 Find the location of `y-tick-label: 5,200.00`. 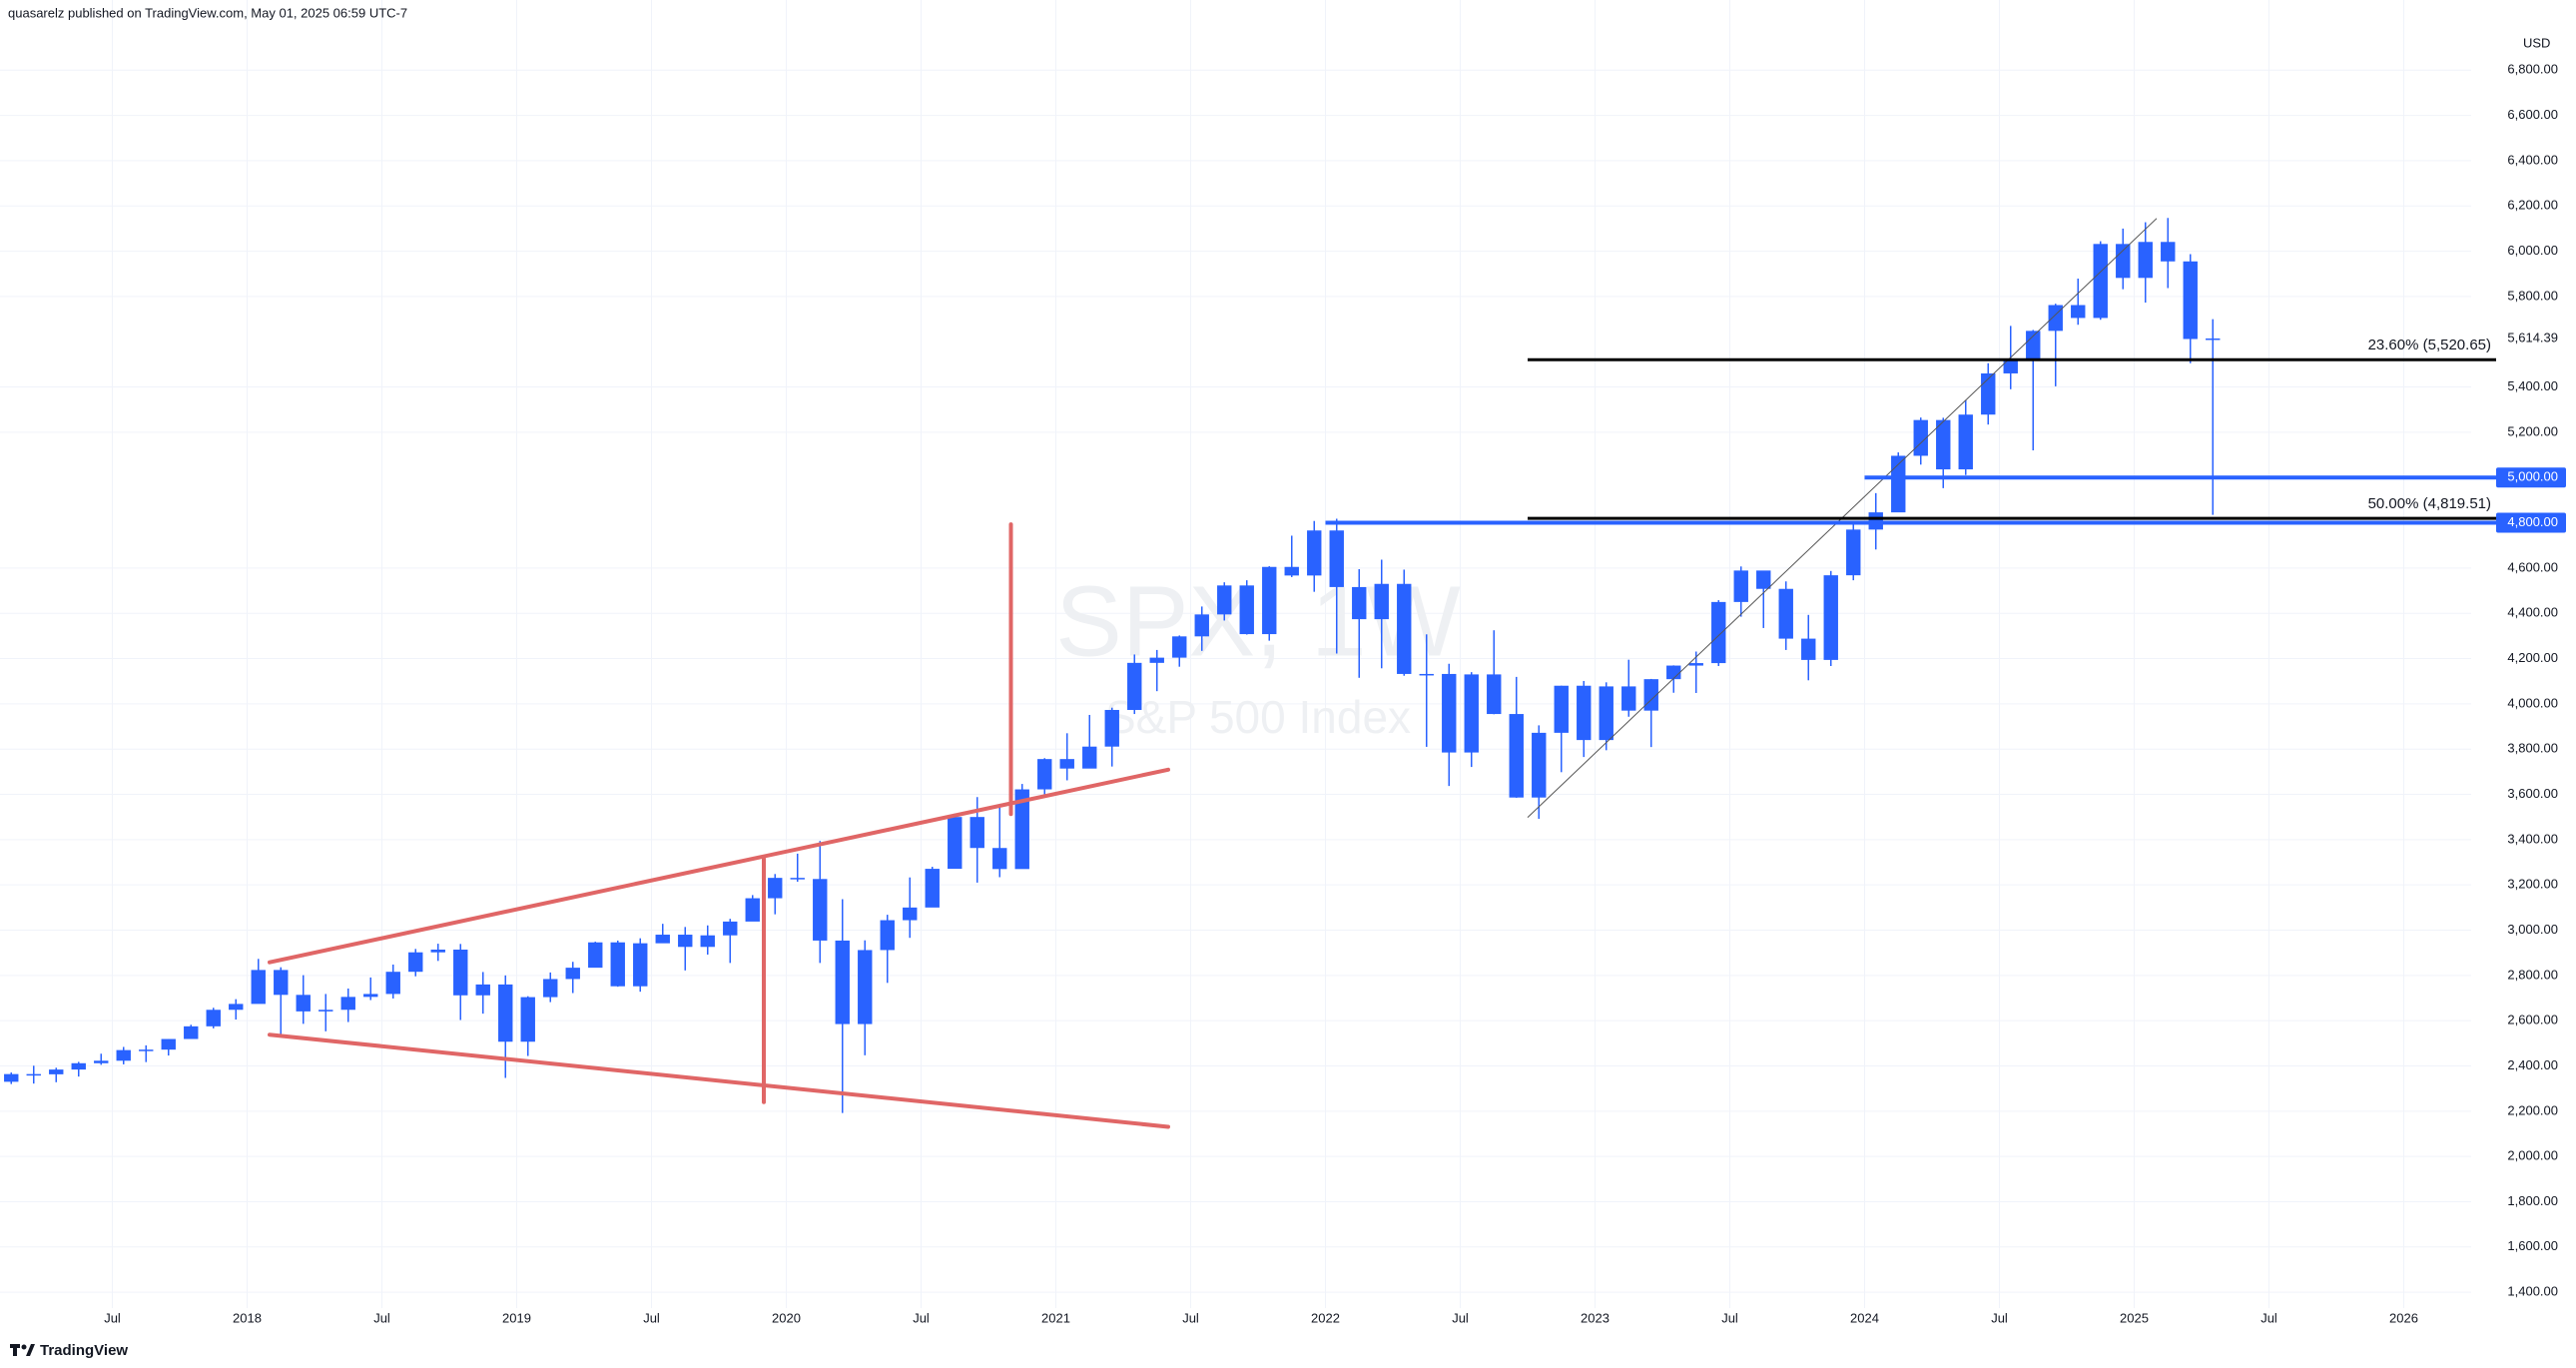

y-tick-label: 5,200.00 is located at coordinates (2533, 430).